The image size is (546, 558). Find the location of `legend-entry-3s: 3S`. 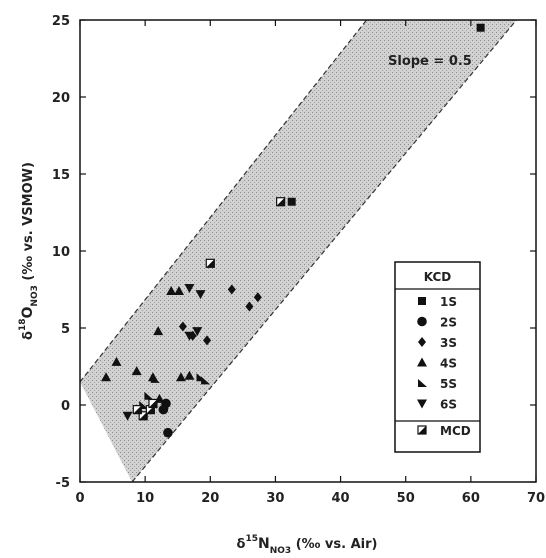

legend-entry-3s: 3S is located at coordinates (437, 343).